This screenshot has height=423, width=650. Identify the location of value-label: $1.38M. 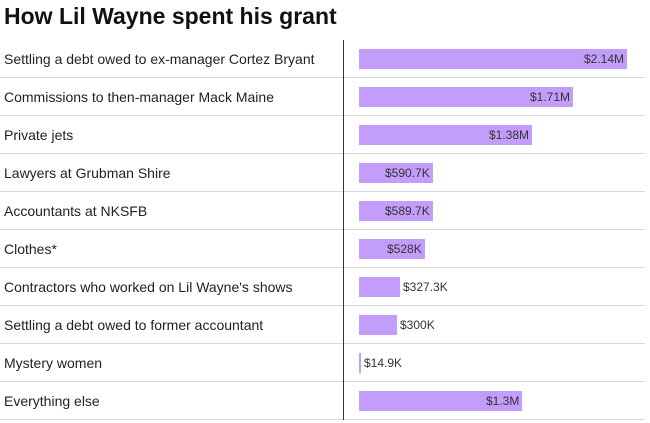
(509, 135).